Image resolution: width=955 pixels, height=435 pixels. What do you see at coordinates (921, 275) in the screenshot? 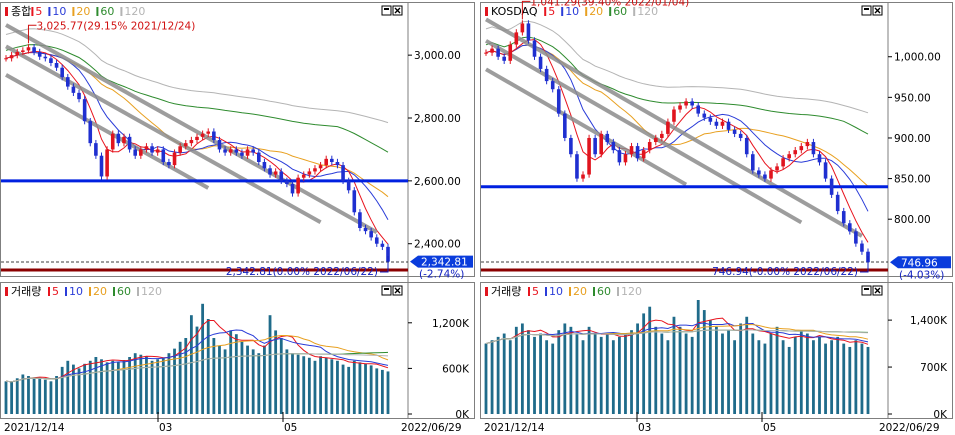
I see `current-change-text: (-4.03%)` at bounding box center [921, 275].